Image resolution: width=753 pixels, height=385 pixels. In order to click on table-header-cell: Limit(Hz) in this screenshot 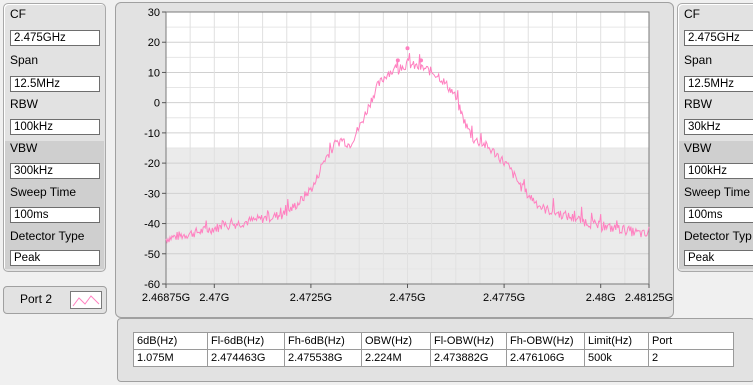, I will do `click(616, 341)`.